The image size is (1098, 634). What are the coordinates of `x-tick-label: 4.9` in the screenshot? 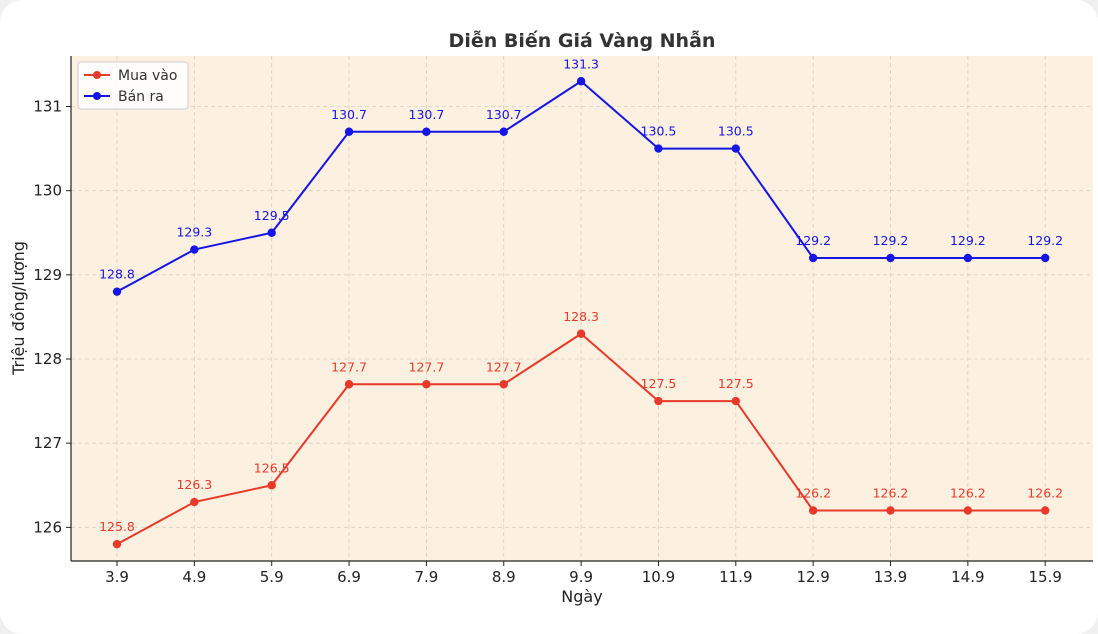 It's located at (194, 577).